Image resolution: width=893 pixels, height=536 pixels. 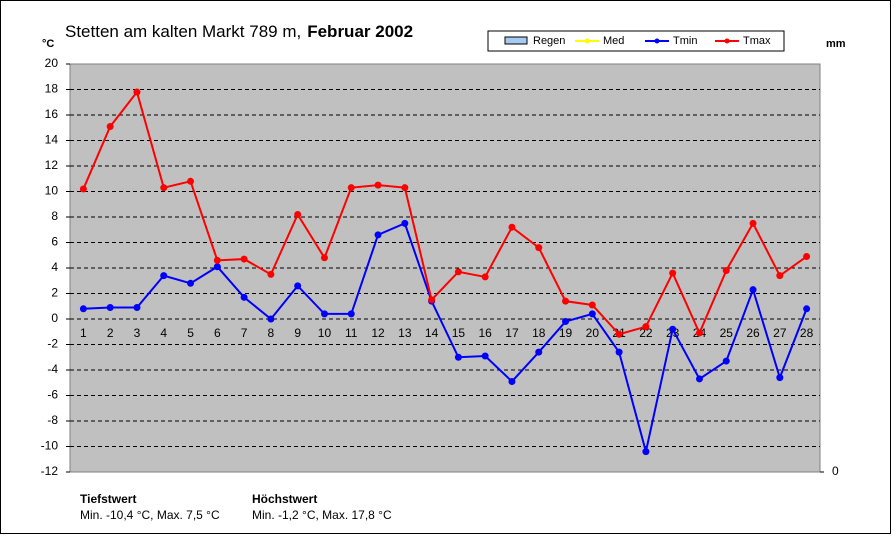 What do you see at coordinates (217, 333) in the screenshot?
I see `x-tick-label: 6` at bounding box center [217, 333].